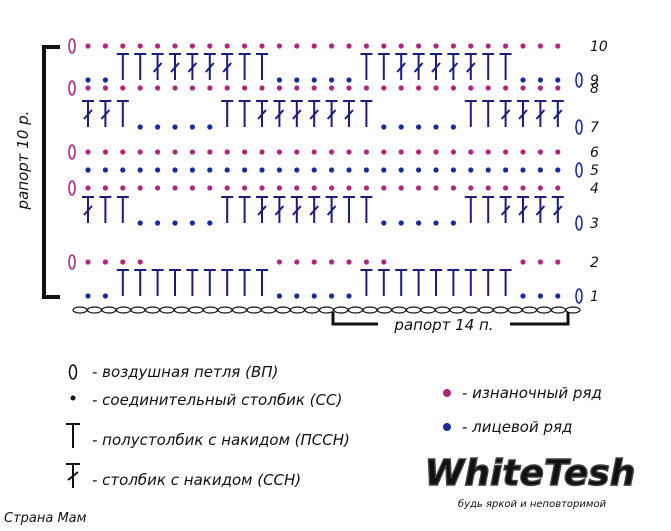 This screenshot has width=671, height=531. What do you see at coordinates (444, 324) in the screenshot?
I see `label-bg` at bounding box center [444, 324].